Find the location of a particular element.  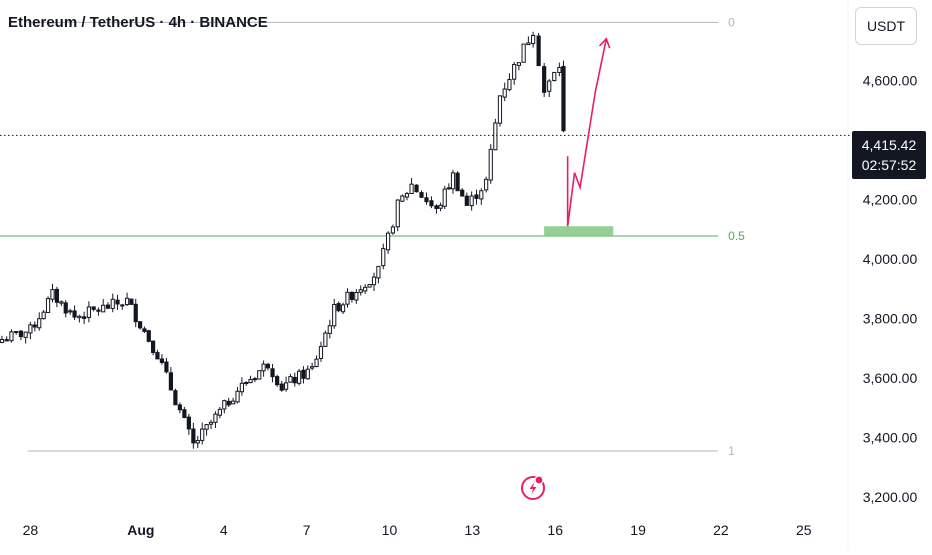

y-tick-label: 3,200.00 is located at coordinates (890, 497).